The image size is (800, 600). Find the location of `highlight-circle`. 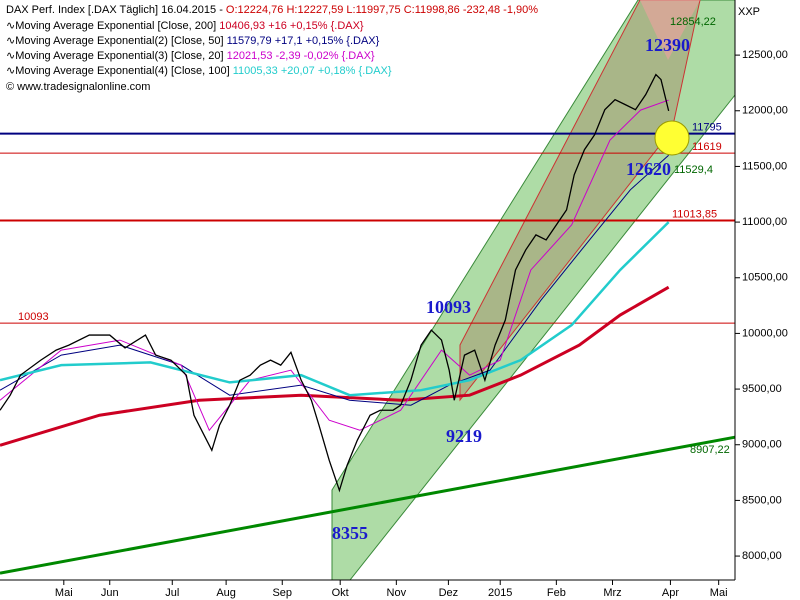

highlight-circle is located at coordinates (672, 138).